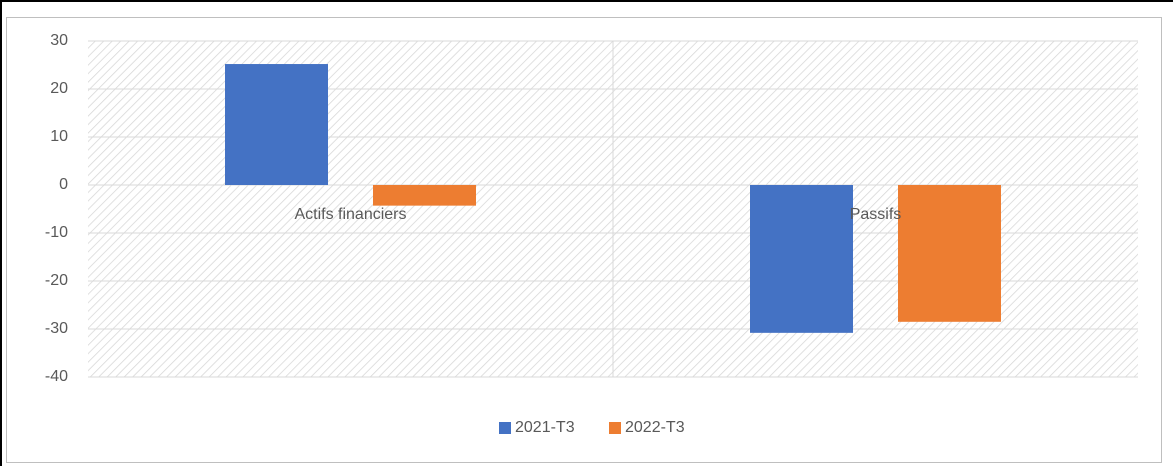 Image resolution: width=1173 pixels, height=466 pixels. Describe the element at coordinates (63, 184) in the screenshot. I see `y-tick-label: 0` at that location.